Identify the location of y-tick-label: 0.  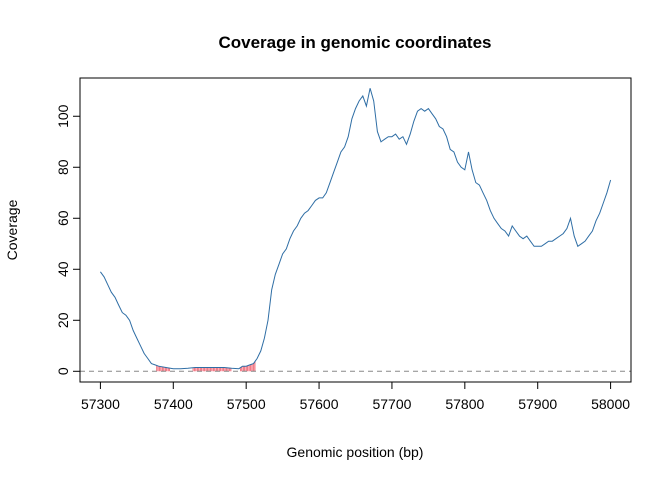
(63, 371).